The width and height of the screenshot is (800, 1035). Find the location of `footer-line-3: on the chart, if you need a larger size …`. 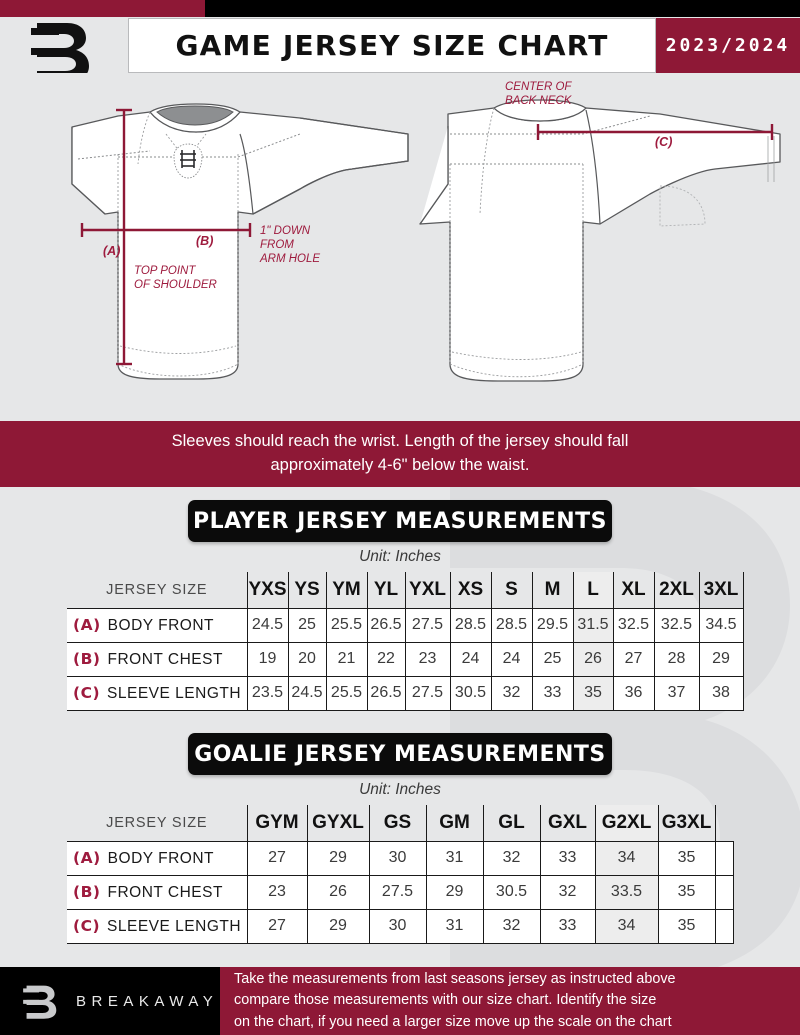

footer-line-3: on the chart, if you need a larger size … is located at coordinates (453, 1021).